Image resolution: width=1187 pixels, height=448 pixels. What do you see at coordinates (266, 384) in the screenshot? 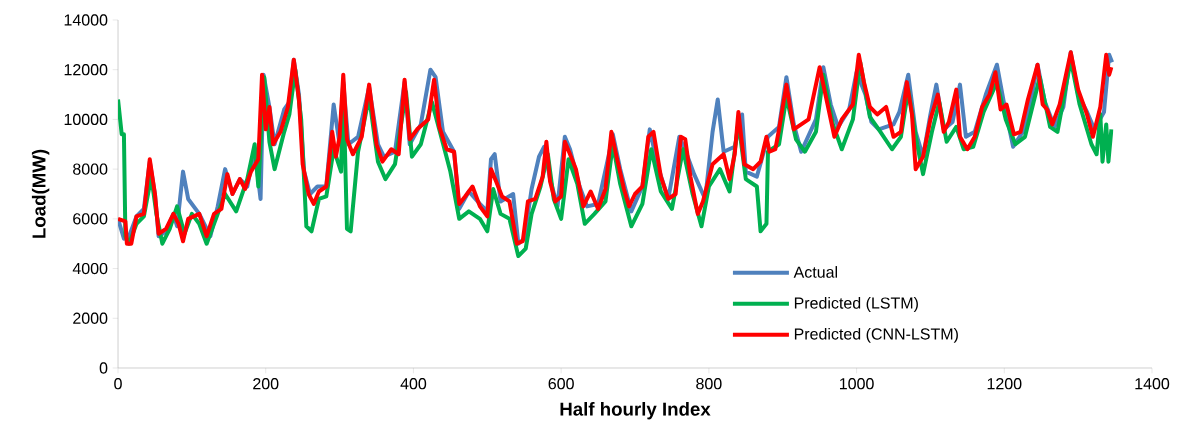
I see `x-tick-label: 200` at bounding box center [266, 384].